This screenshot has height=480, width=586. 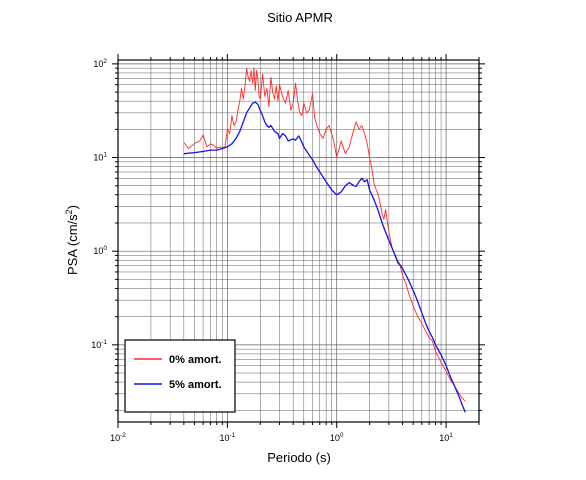 I want to click on y-axis-label: PSA (cm/s2), so click(x=72, y=240).